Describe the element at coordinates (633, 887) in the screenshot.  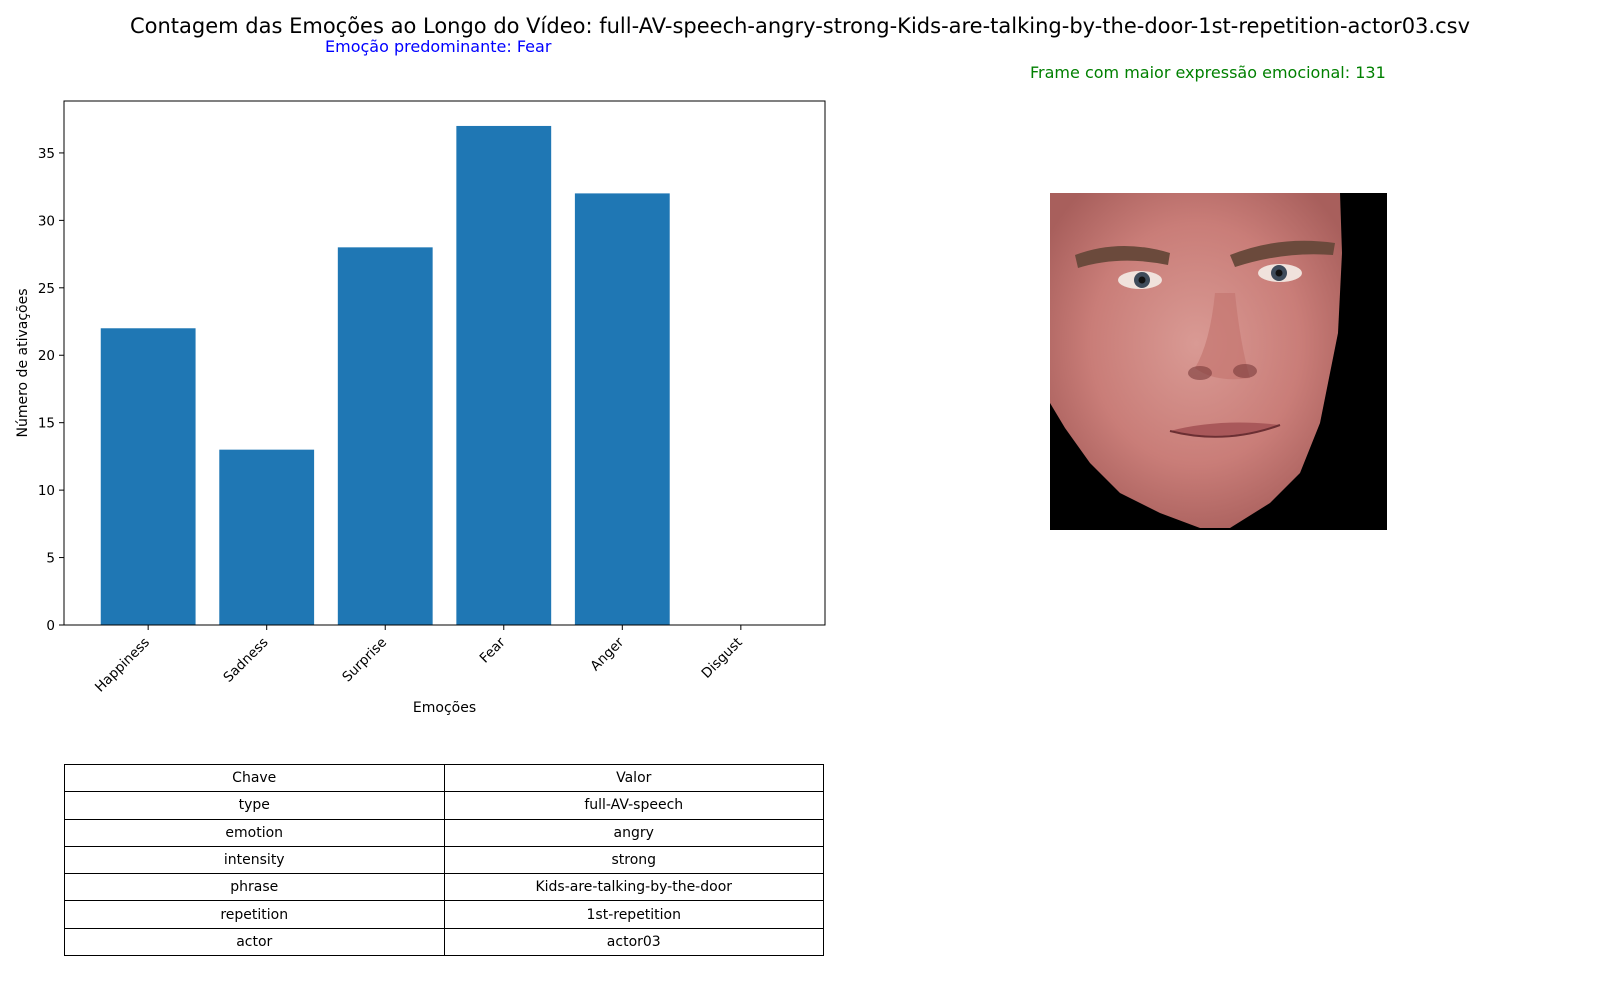
I see `row-value: Kids-are-talking-by-the-door` at that location.